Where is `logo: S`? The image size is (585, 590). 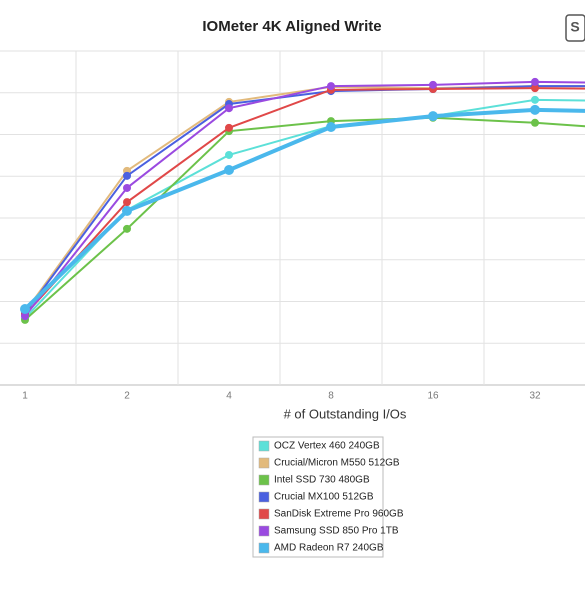
logo: S is located at coordinates (575, 28).